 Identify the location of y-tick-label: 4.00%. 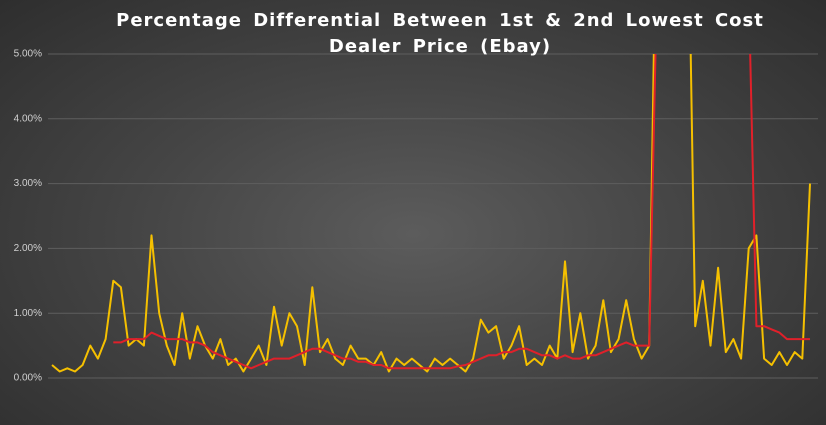
(28, 118).